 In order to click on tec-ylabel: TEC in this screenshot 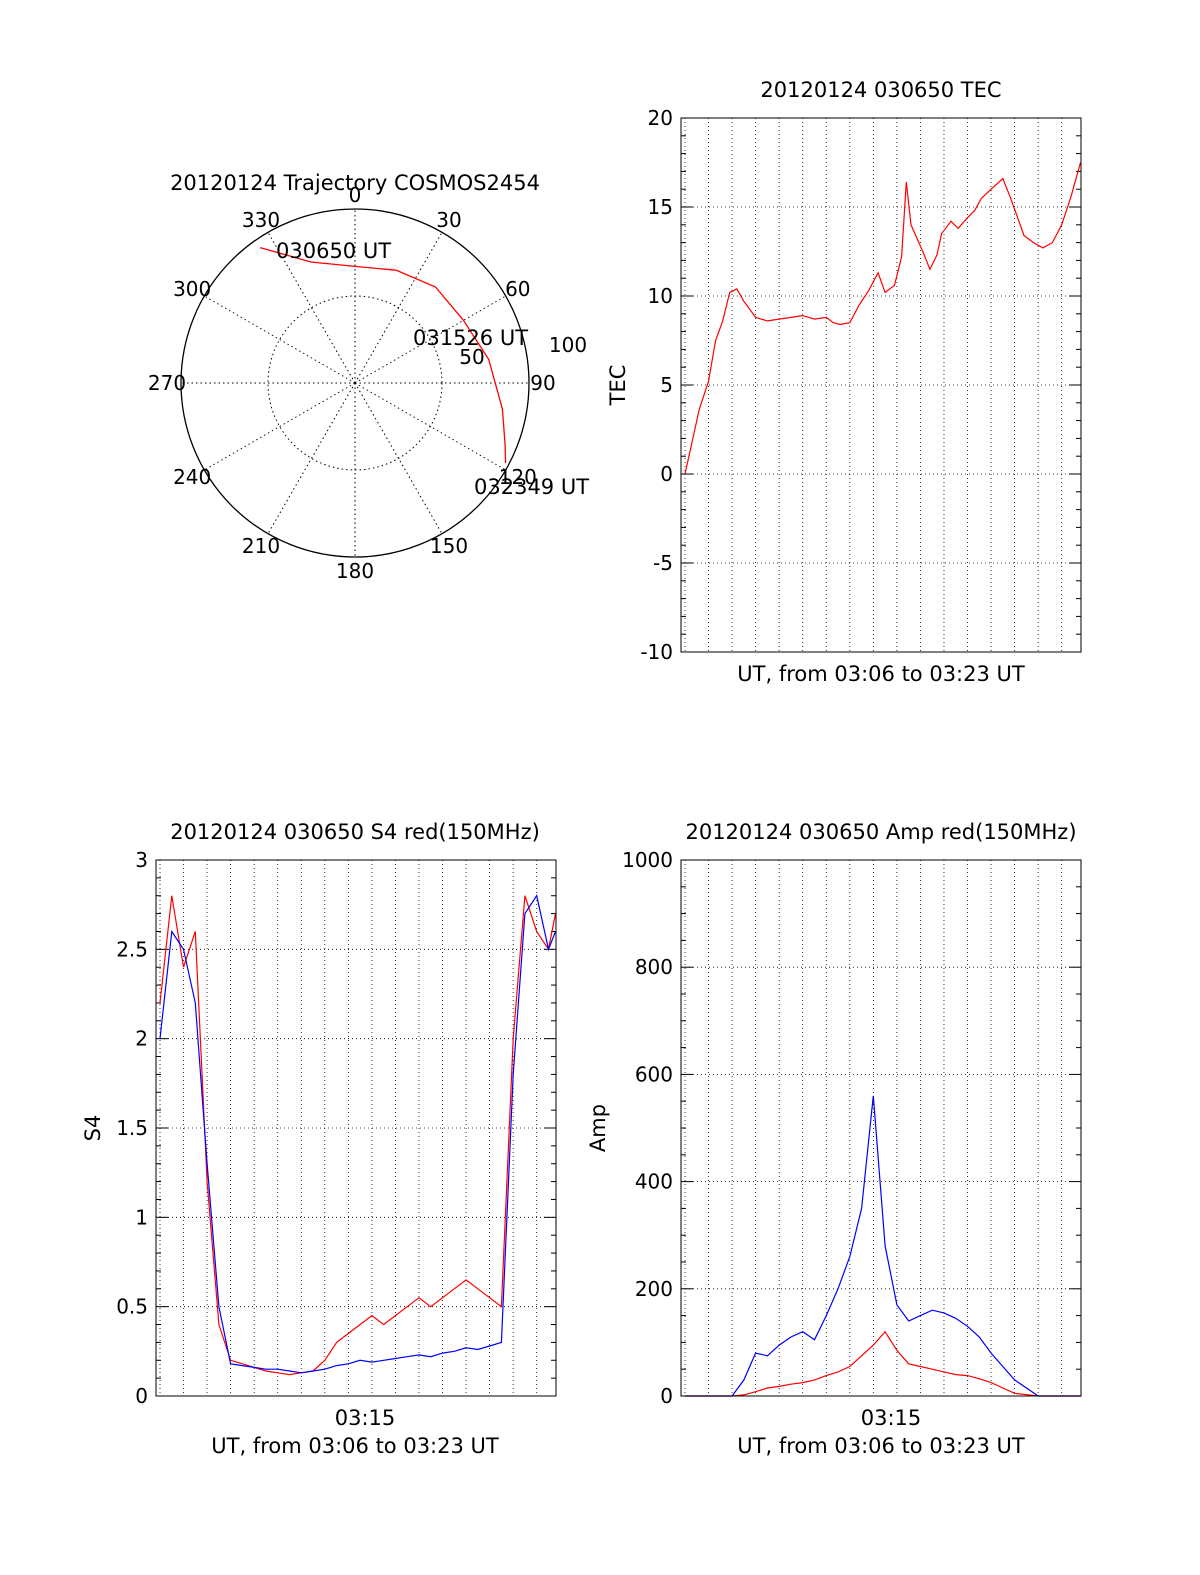, I will do `click(618, 386)`.